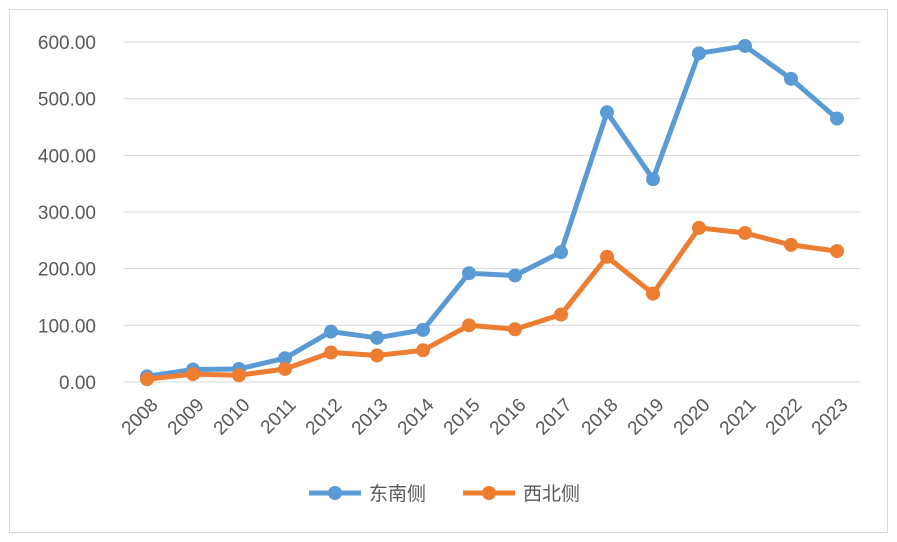  Describe the element at coordinates (738, 417) in the screenshot. I see `x-tick-label: 2021` at that location.